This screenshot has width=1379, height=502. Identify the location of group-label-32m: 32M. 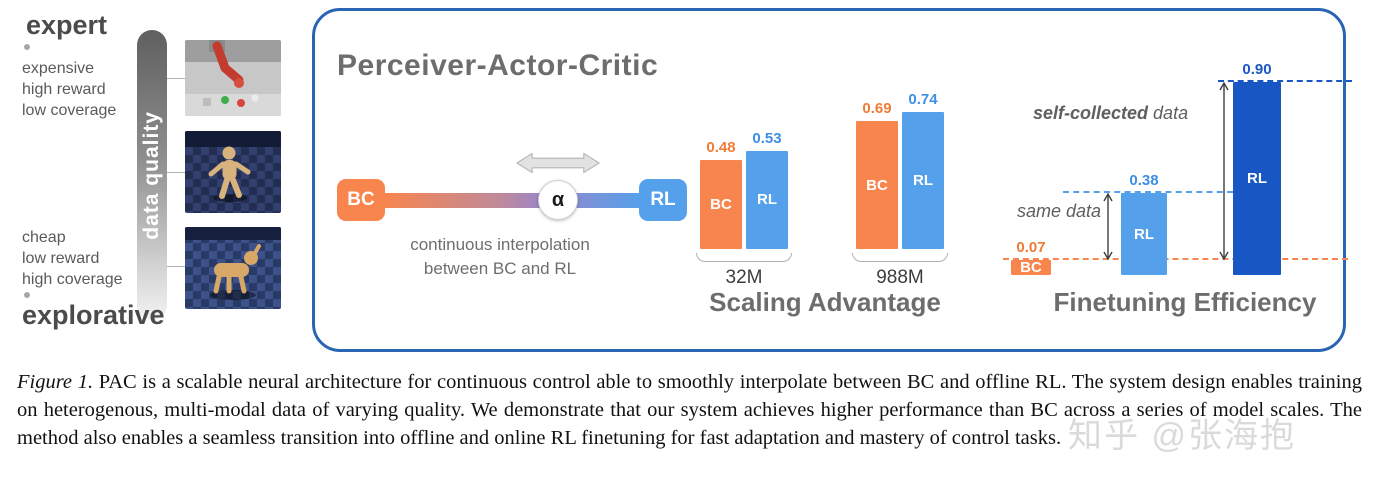
(744, 277).